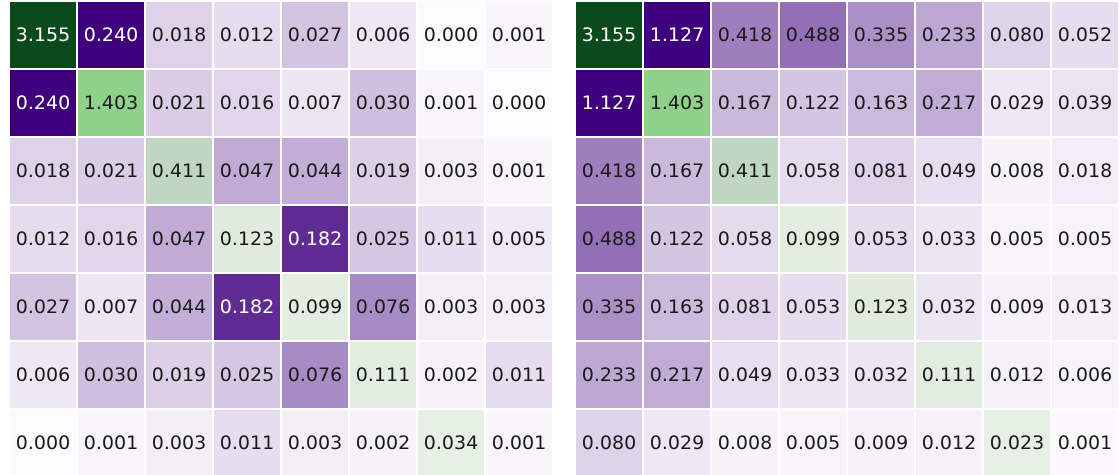 Image resolution: width=1120 pixels, height=475 pixels. I want to click on heatmap-0-cell-r2-c2, so click(179, 171).